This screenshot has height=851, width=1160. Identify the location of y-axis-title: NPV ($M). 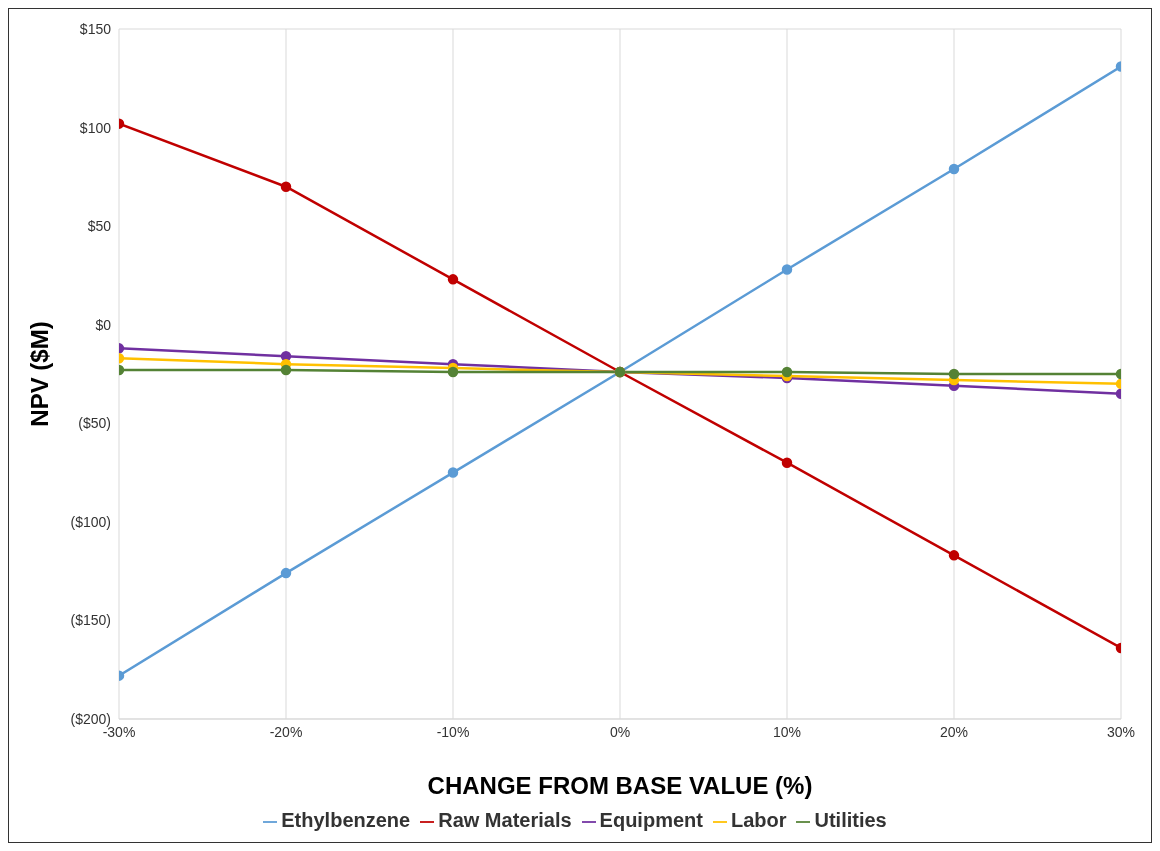
(39, 374).